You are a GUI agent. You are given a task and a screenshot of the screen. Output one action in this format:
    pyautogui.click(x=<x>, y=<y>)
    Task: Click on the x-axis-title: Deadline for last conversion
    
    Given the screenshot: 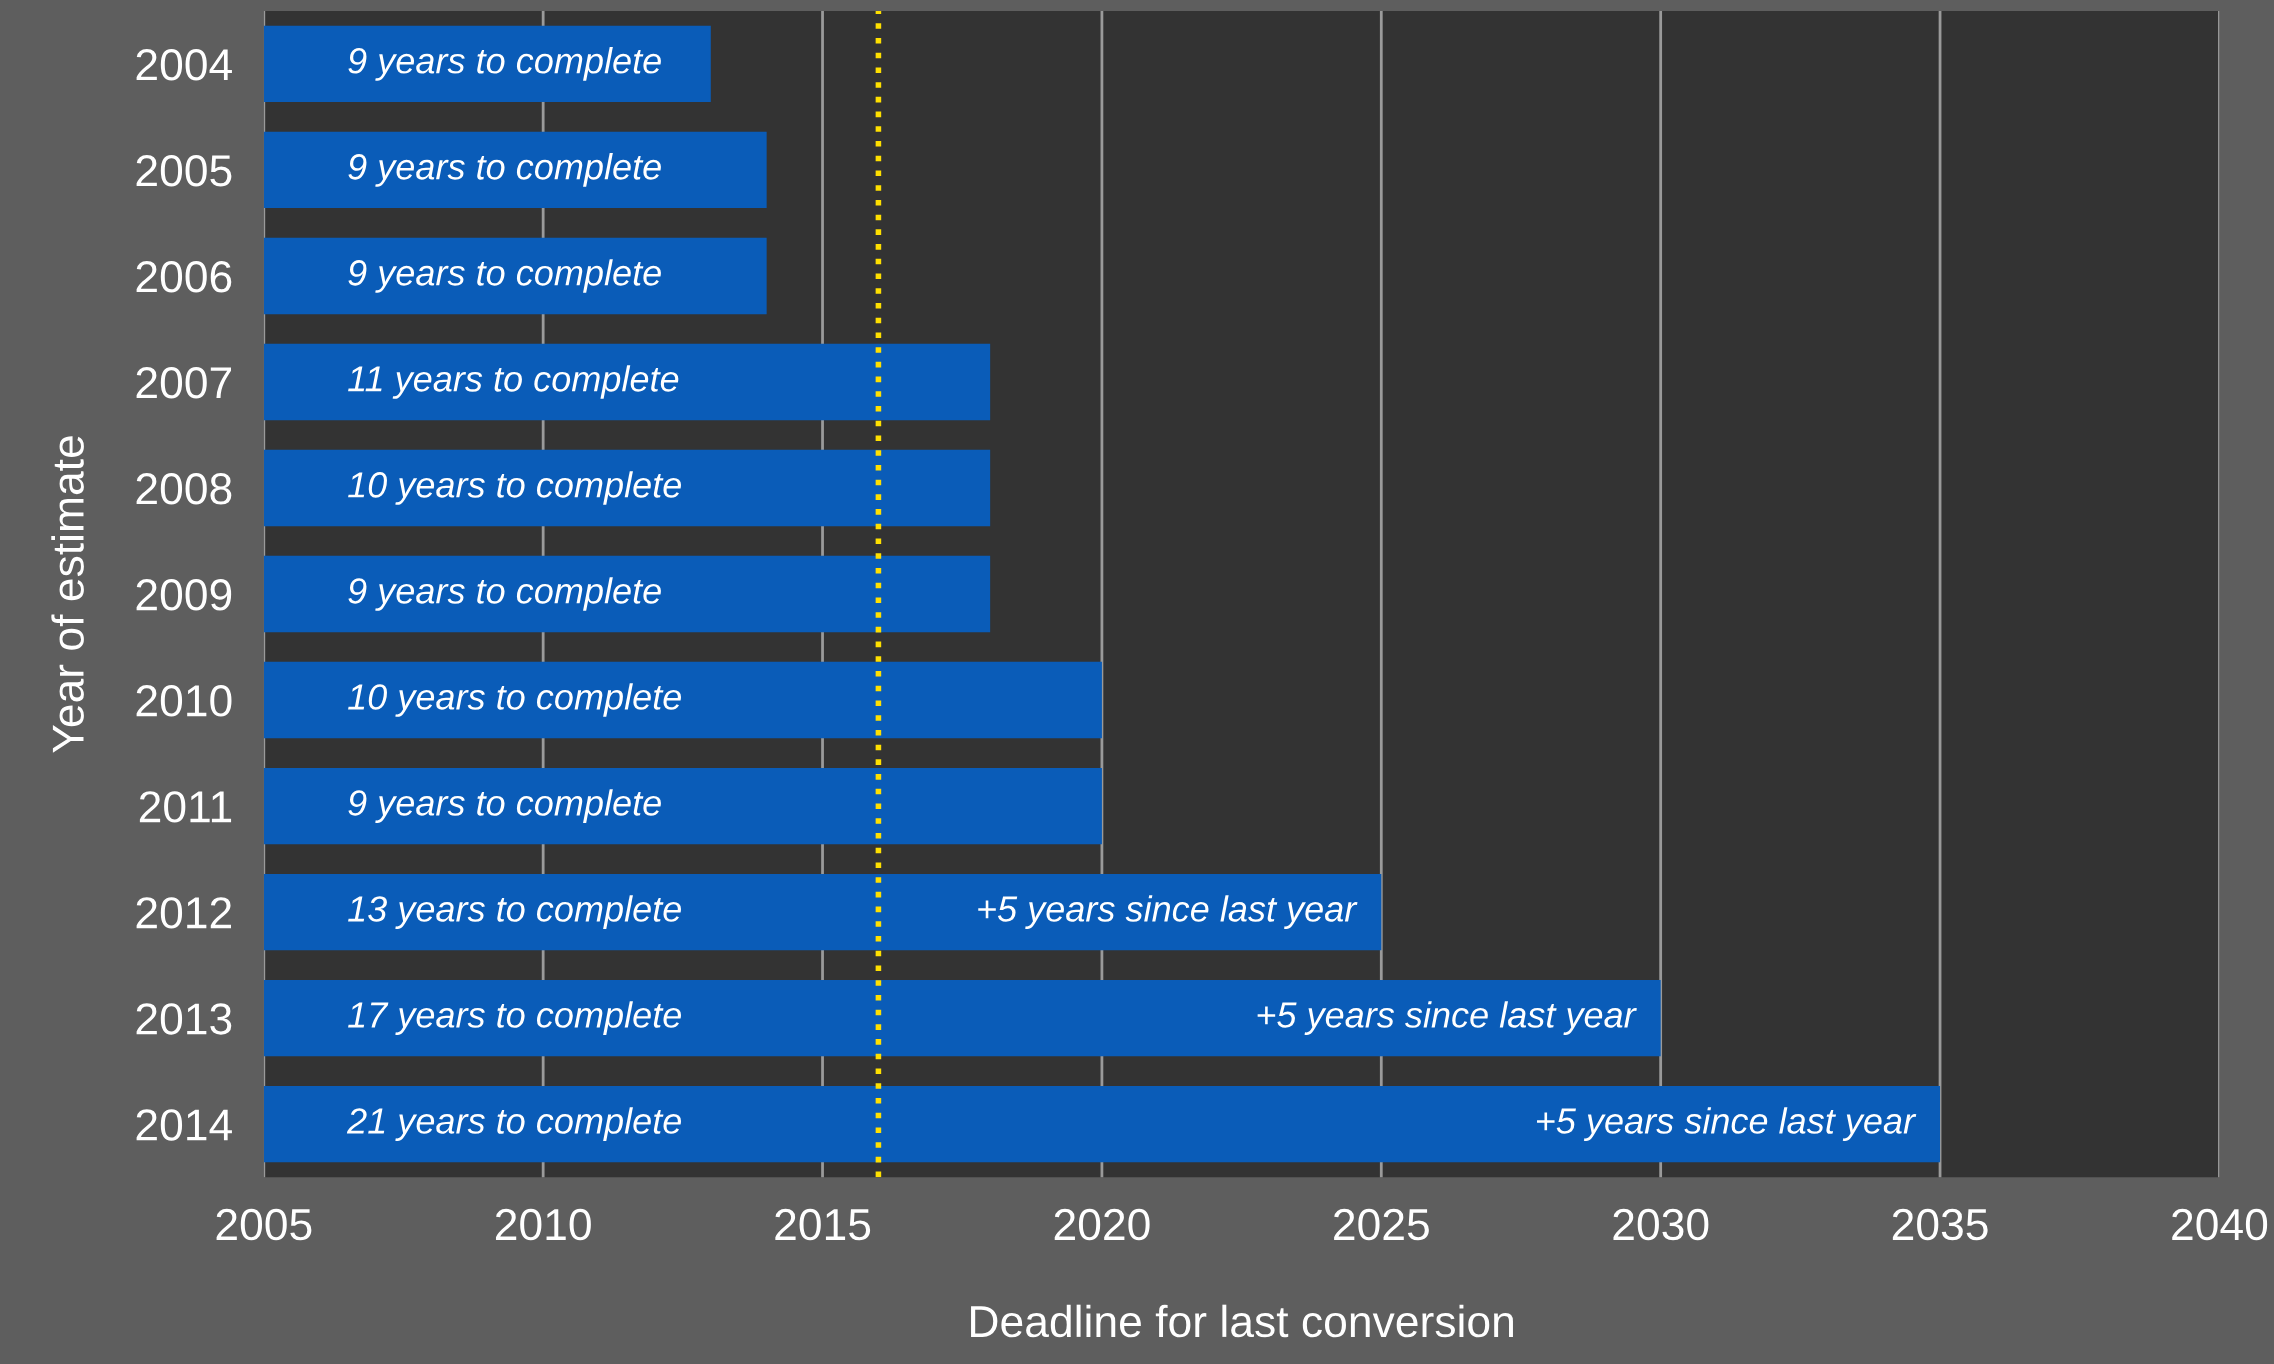 What is the action you would take?
    pyautogui.click(x=1242, y=1321)
    